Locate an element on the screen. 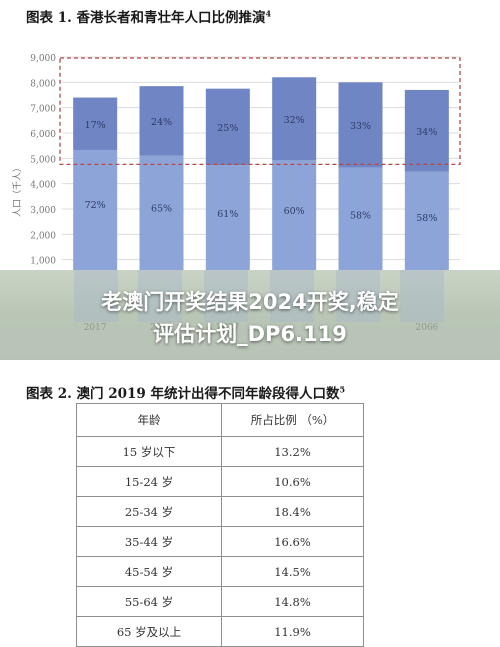  age-cell: 25-34 岁 is located at coordinates (149, 511).